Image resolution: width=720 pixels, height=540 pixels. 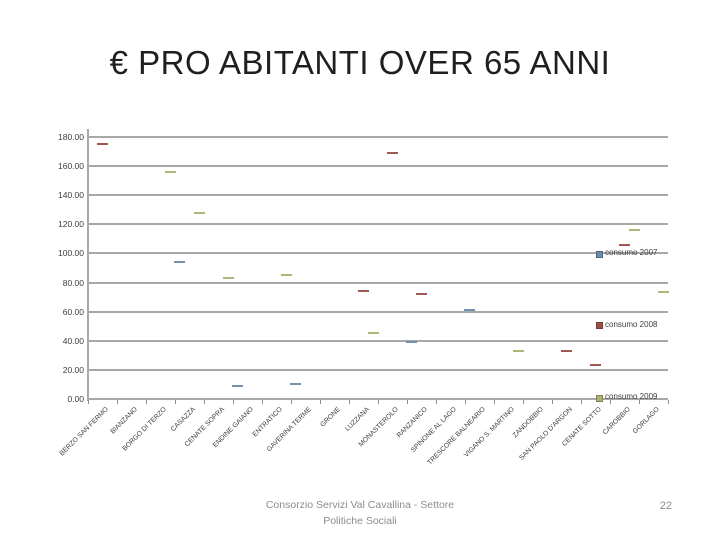 I want to click on y-axis-label: 100.00, so click(x=71, y=253).